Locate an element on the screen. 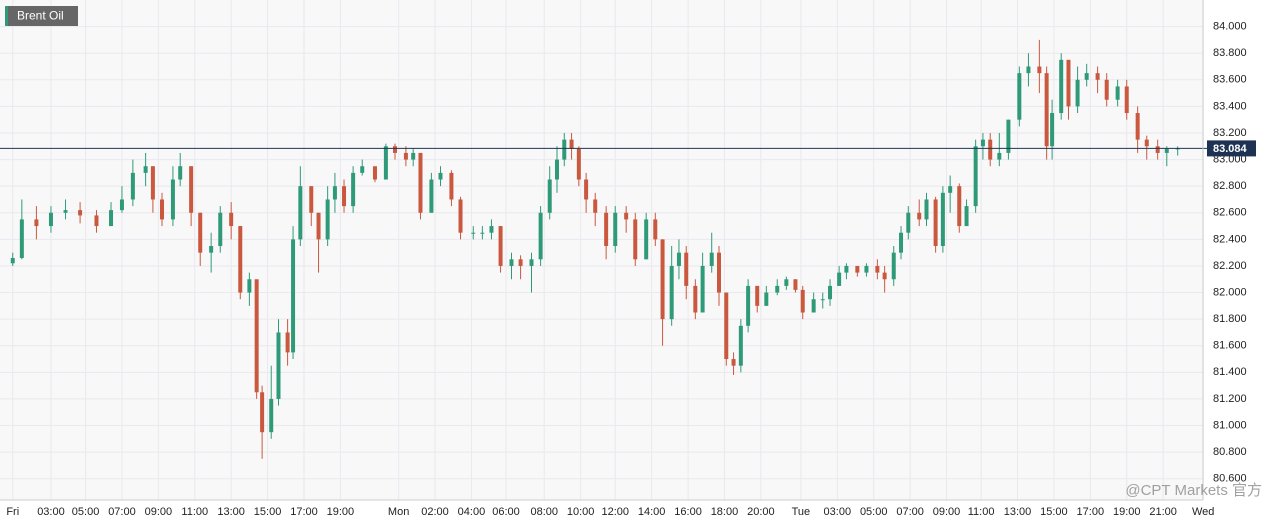 The width and height of the screenshot is (1272, 525). y-tick-label: 83.400 is located at coordinates (1230, 106).